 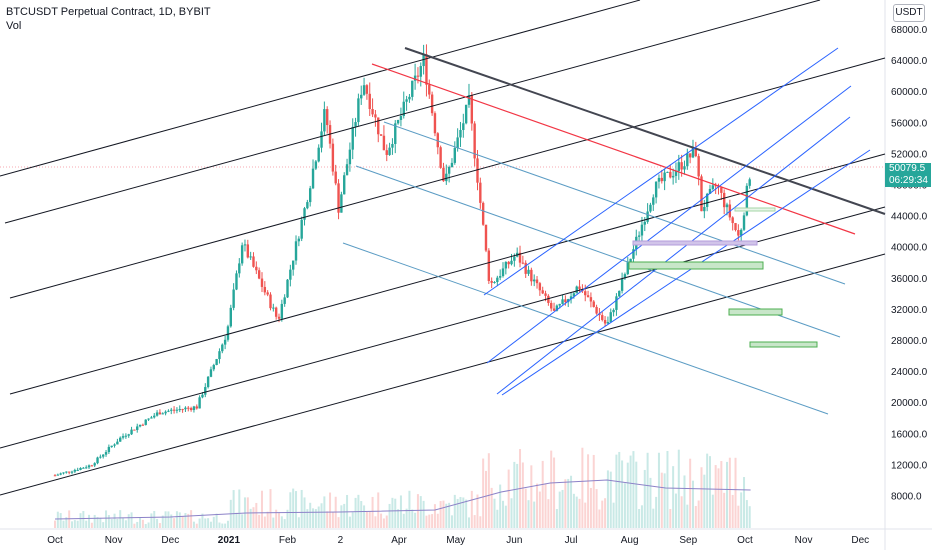 What do you see at coordinates (695, 243) in the screenshot?
I see `purple-zone` at bounding box center [695, 243].